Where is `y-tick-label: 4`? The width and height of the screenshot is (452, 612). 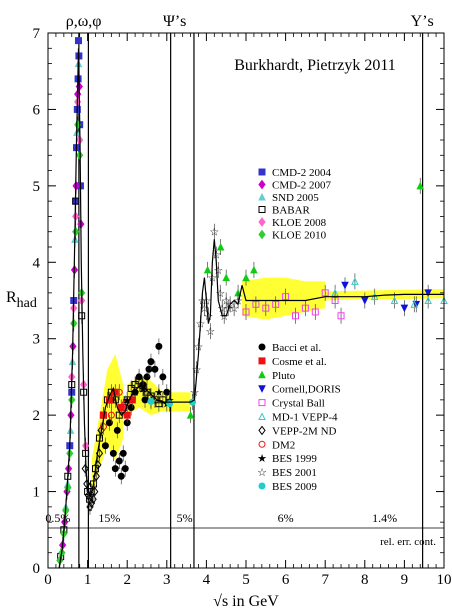 y-tick-label: 4 is located at coordinates (37, 263).